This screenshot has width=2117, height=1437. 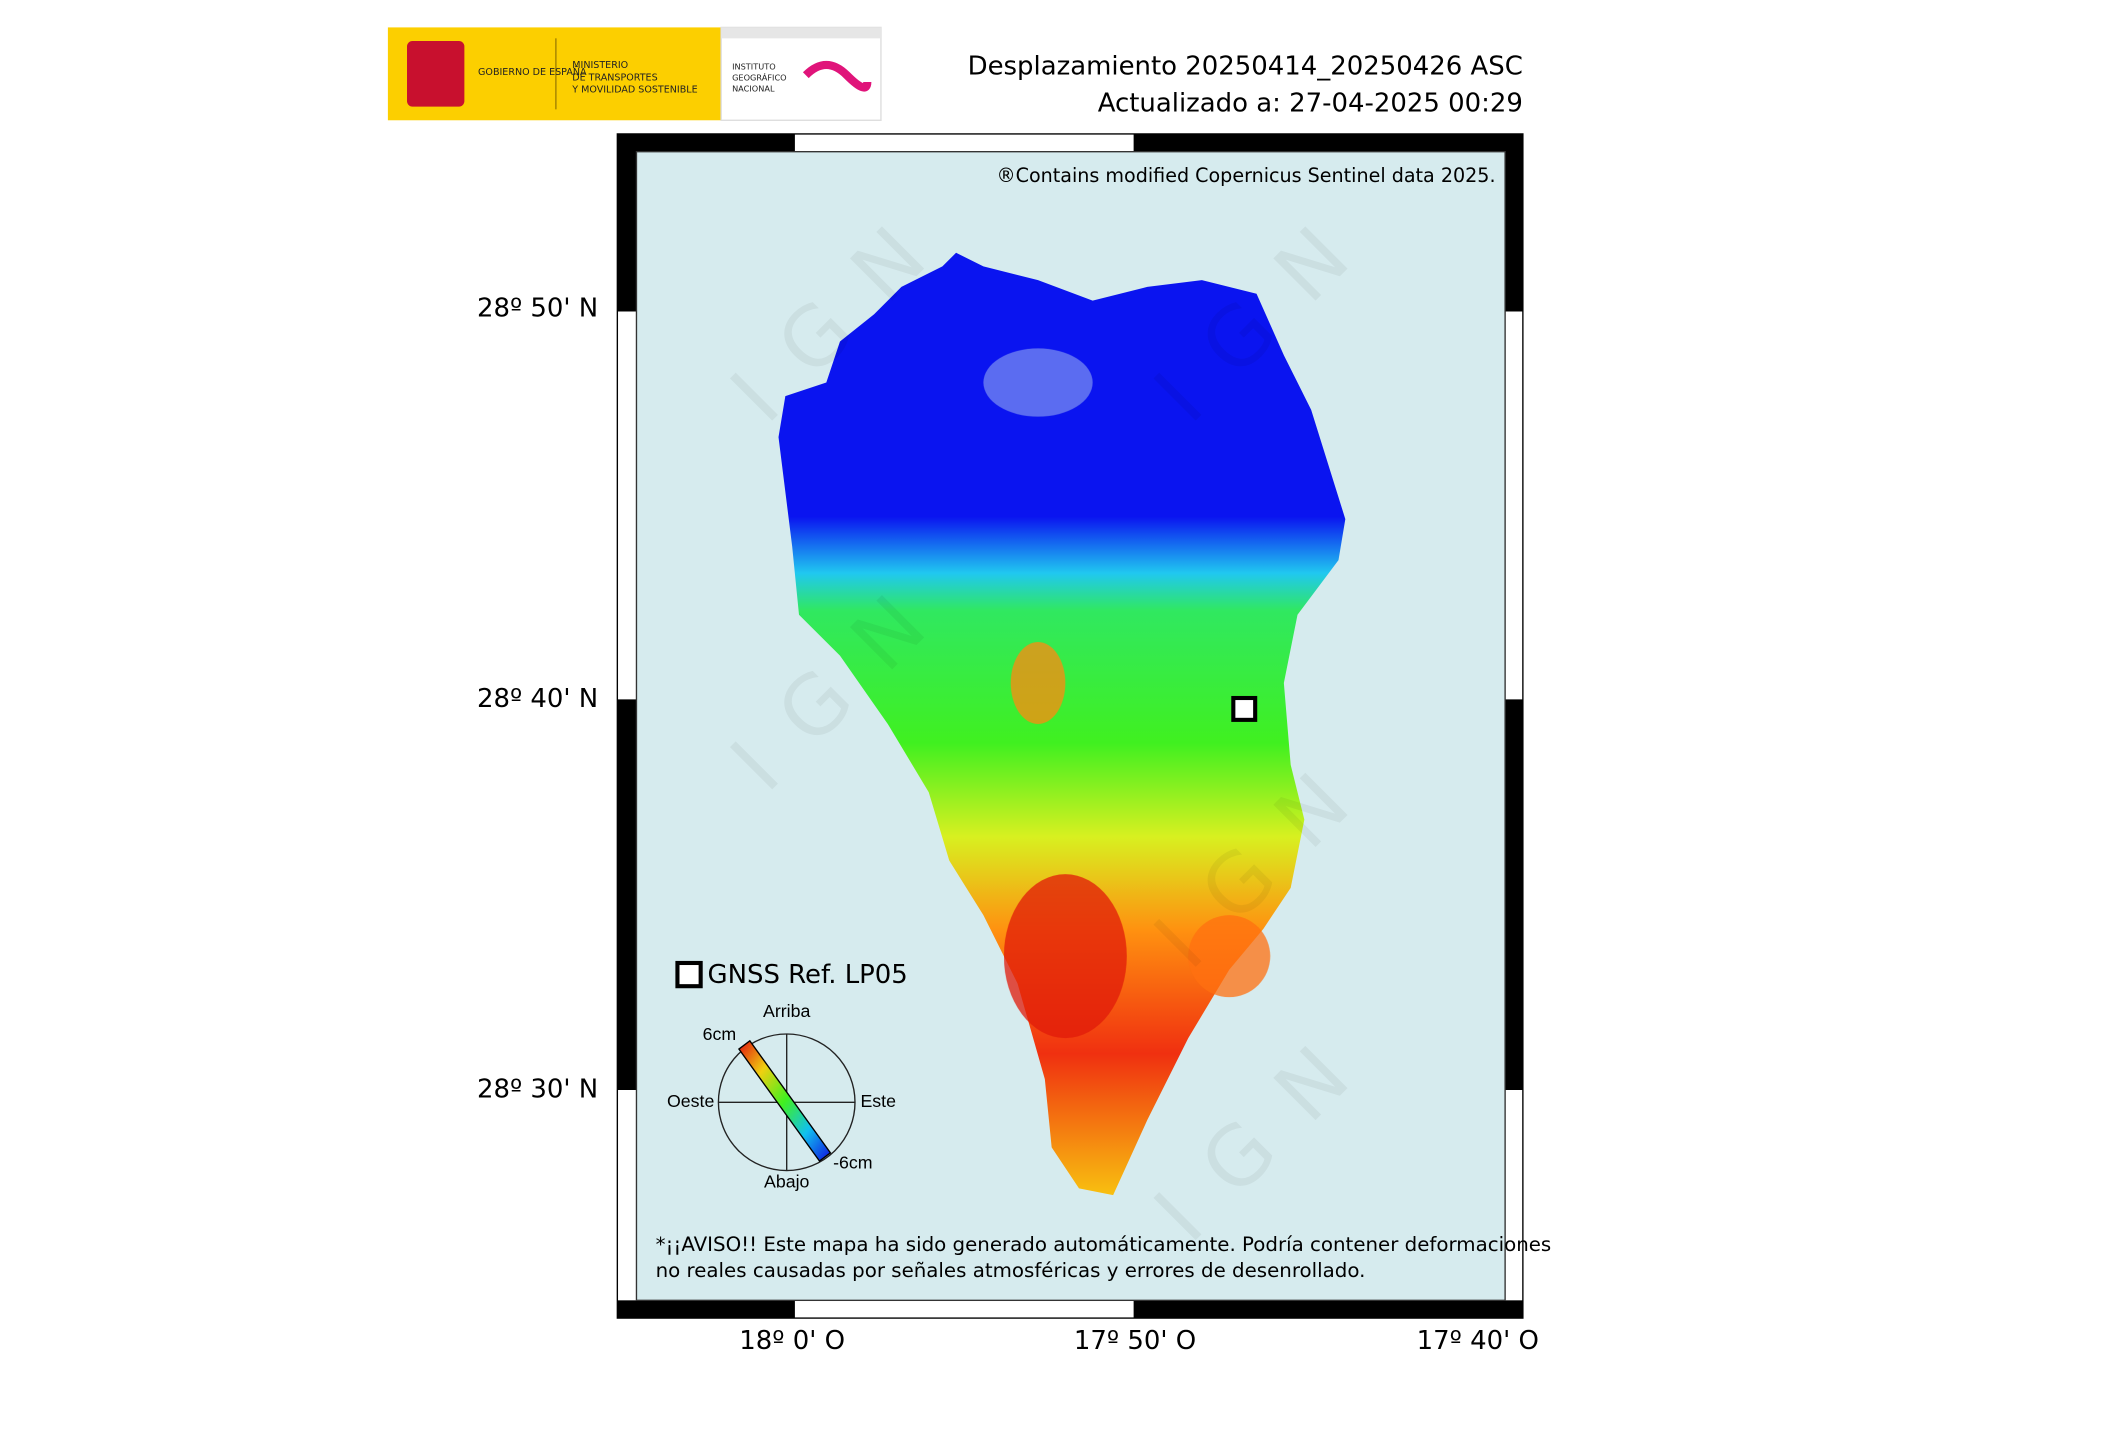 What do you see at coordinates (537, 1089) in the screenshot?
I see `lat-label: 28º 30' N` at bounding box center [537, 1089].